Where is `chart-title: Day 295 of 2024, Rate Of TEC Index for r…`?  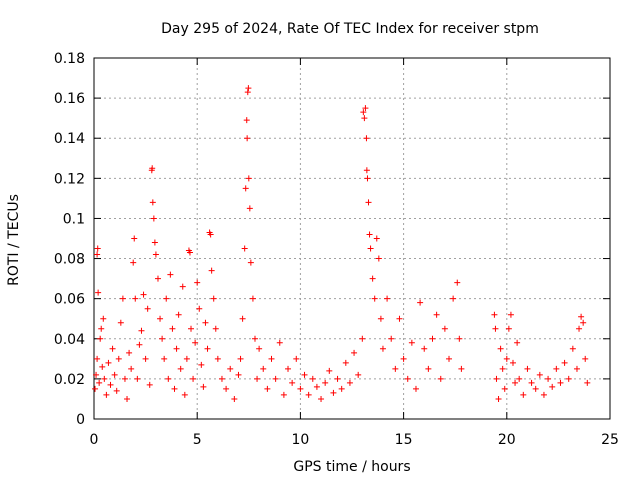
chart-title: Day 295 of 2024, Rate Of TEC Index for r… is located at coordinates (350, 29).